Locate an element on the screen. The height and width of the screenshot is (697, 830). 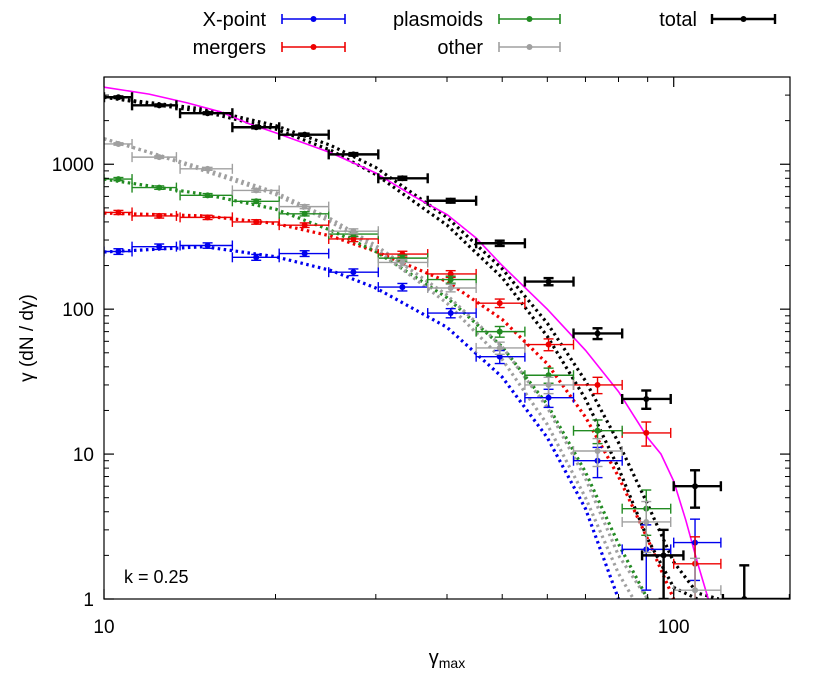
x-axis-label: γmax is located at coordinates (447, 659).